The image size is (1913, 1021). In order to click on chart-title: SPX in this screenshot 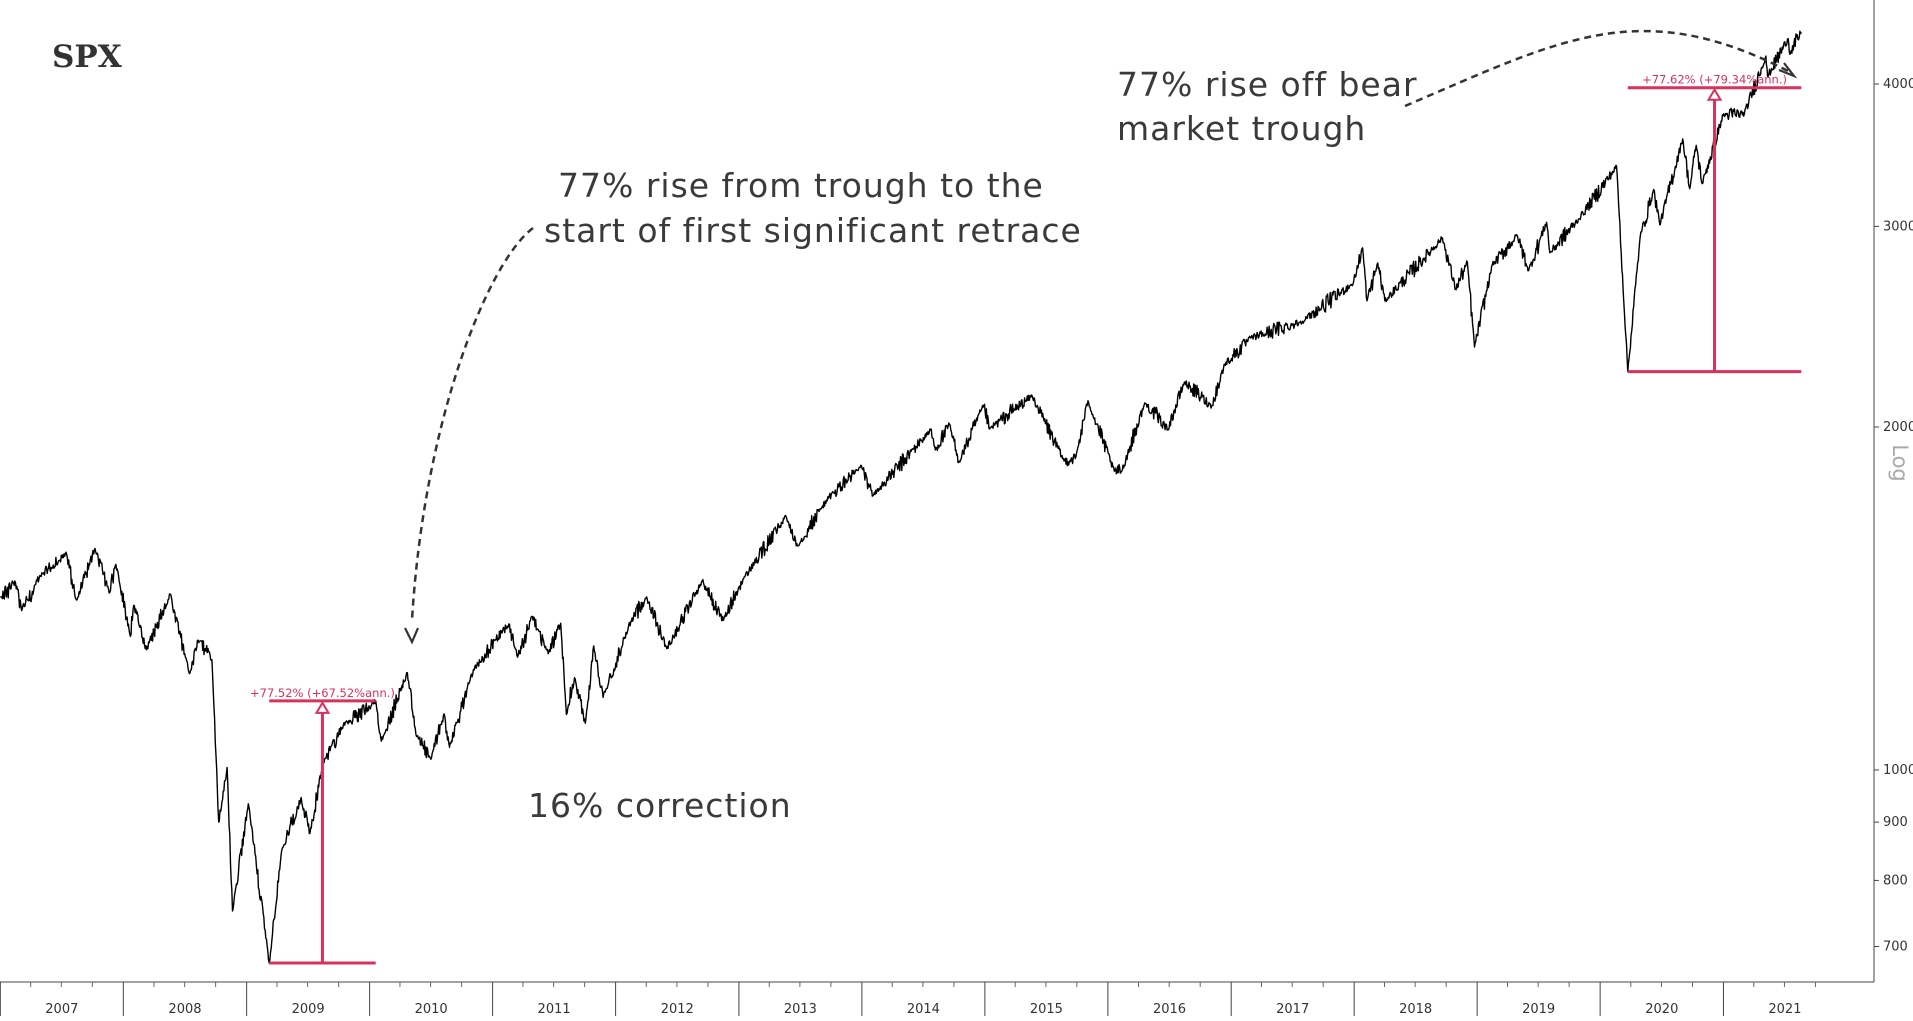, I will do `click(87, 57)`.